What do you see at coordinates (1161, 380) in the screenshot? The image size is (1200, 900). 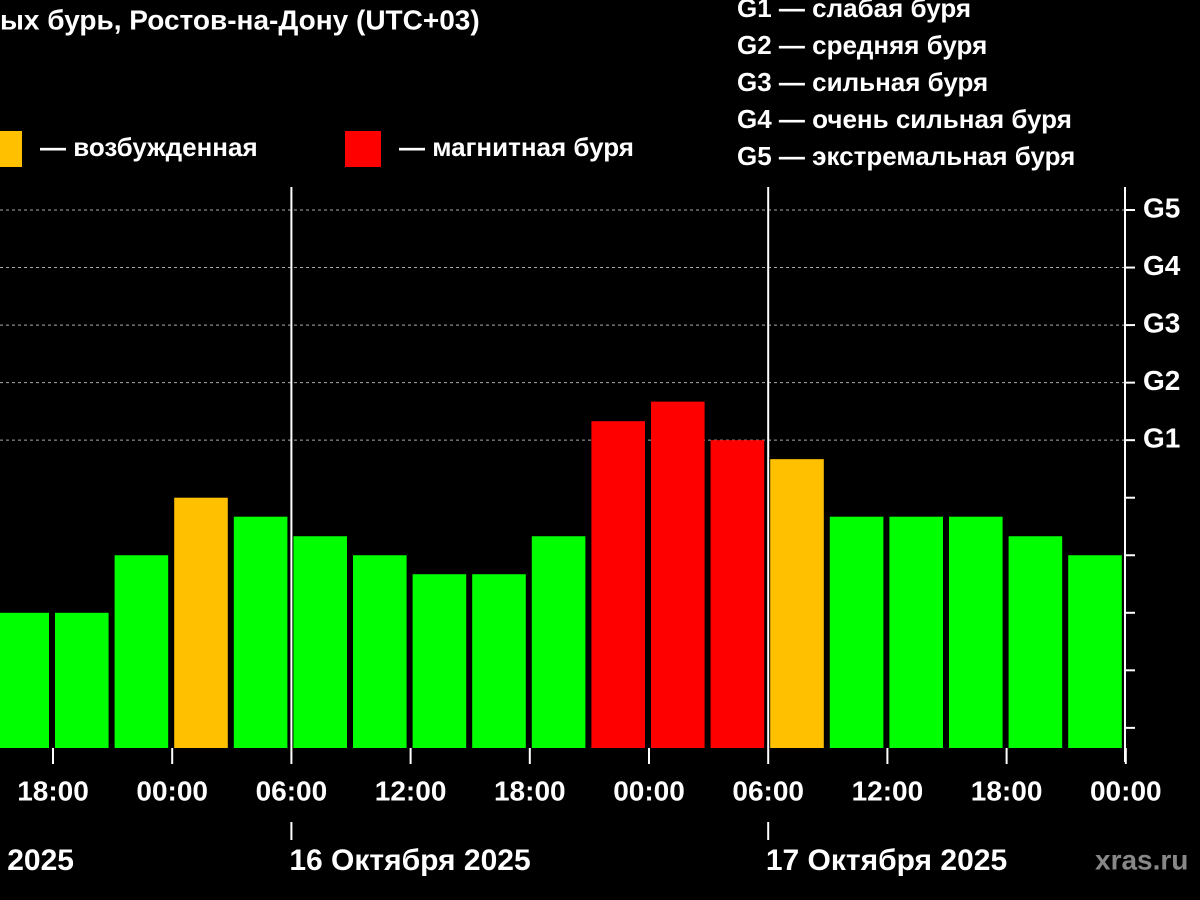 I see `y-tick-label: G2` at bounding box center [1161, 380].